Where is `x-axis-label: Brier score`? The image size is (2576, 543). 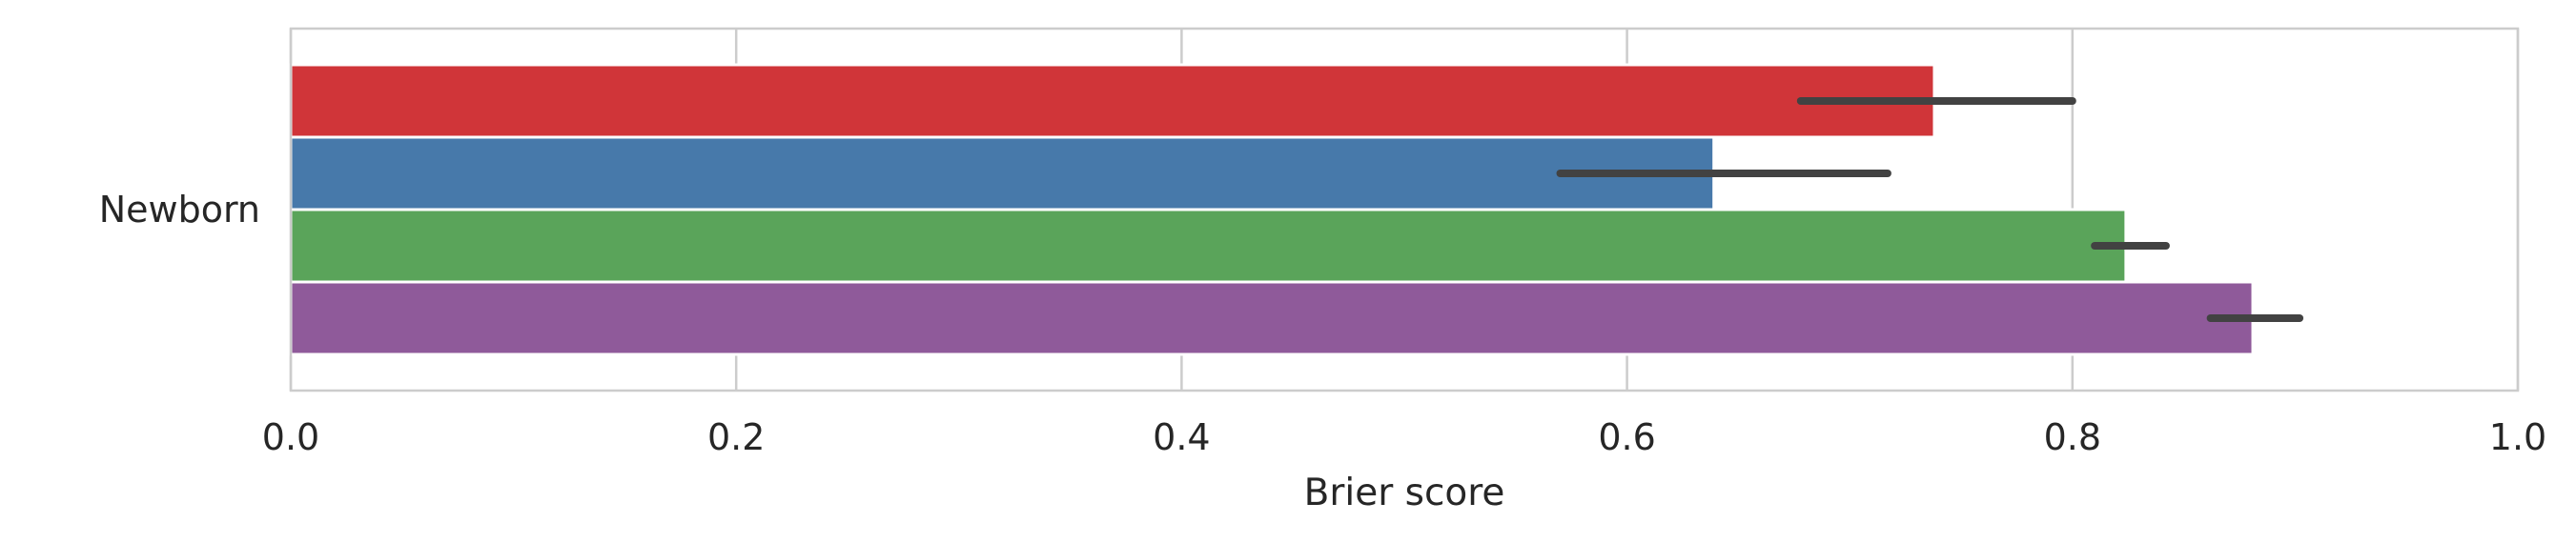
x-axis-label: Brier score is located at coordinates (1404, 493).